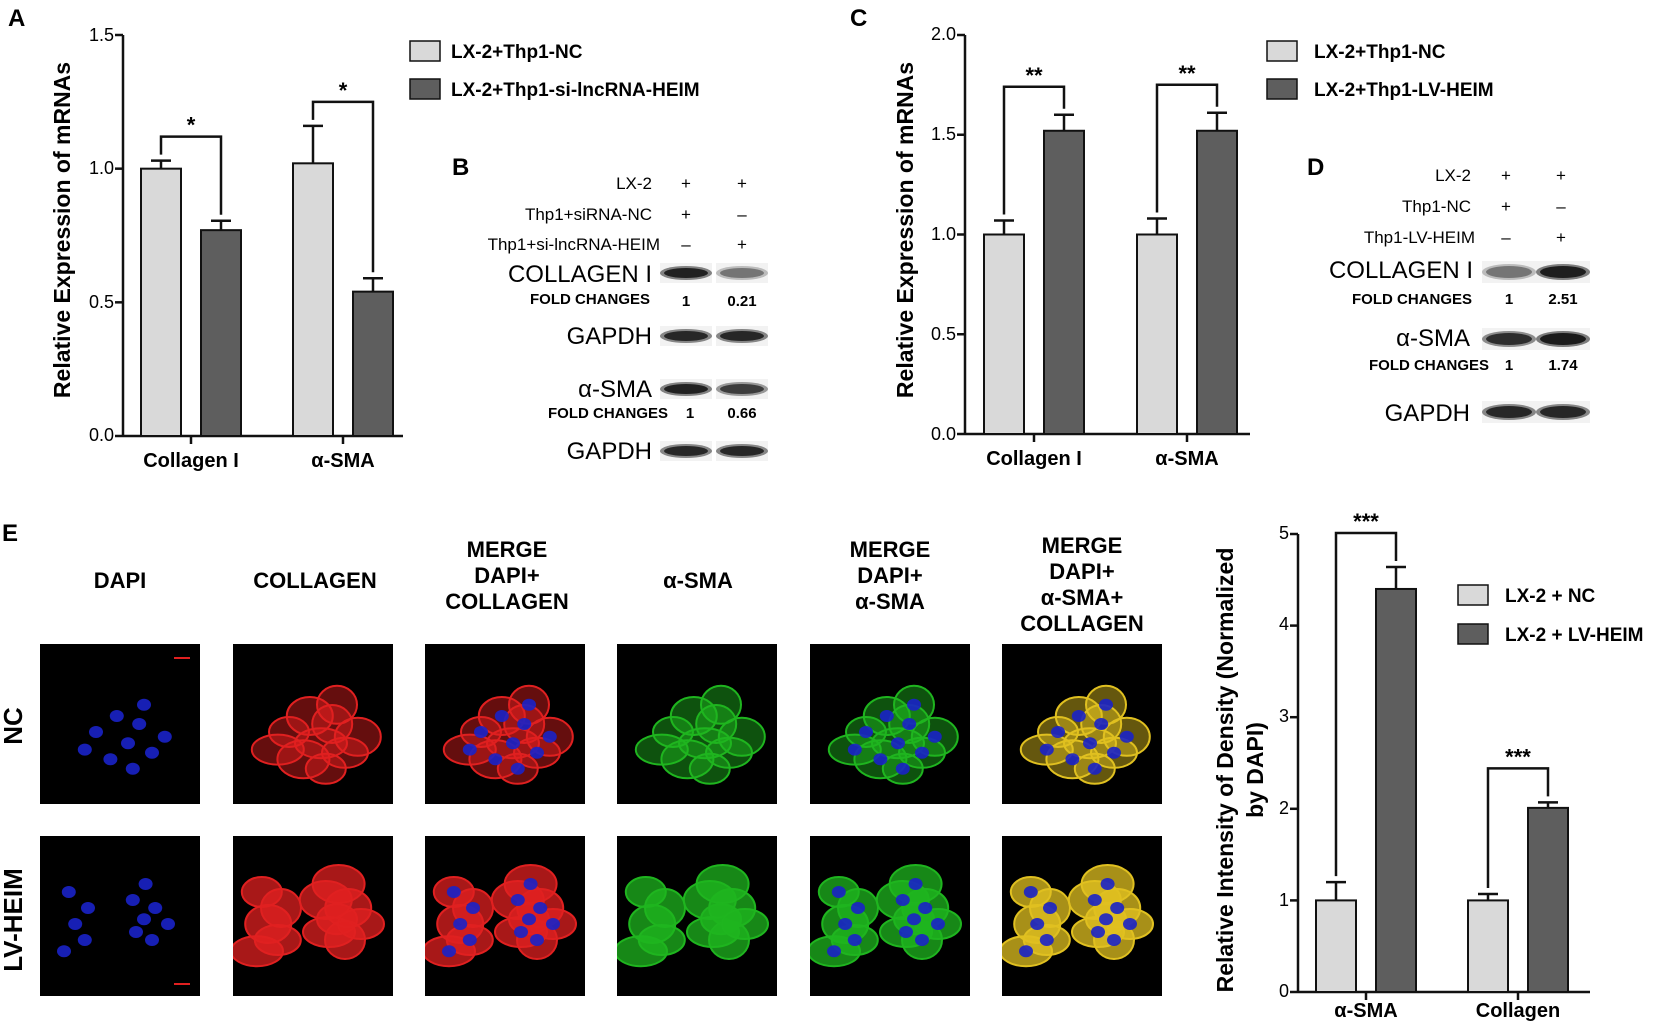  What do you see at coordinates (590, 299) in the screenshot?
I see `blot-b-fold-label-collagen: FOLD CHANGES` at bounding box center [590, 299].